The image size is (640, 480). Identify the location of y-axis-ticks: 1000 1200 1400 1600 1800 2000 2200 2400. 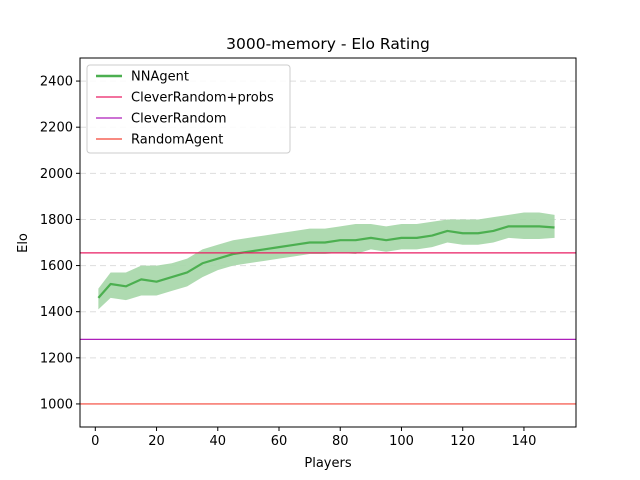
(60, 243).